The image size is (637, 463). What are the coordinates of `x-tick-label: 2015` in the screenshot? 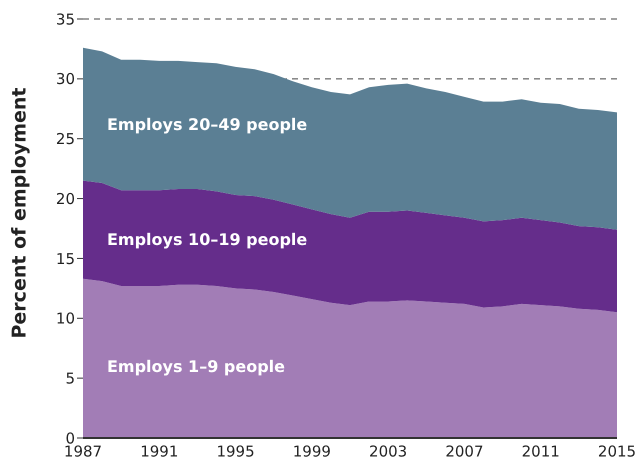 It's located at (617, 451).